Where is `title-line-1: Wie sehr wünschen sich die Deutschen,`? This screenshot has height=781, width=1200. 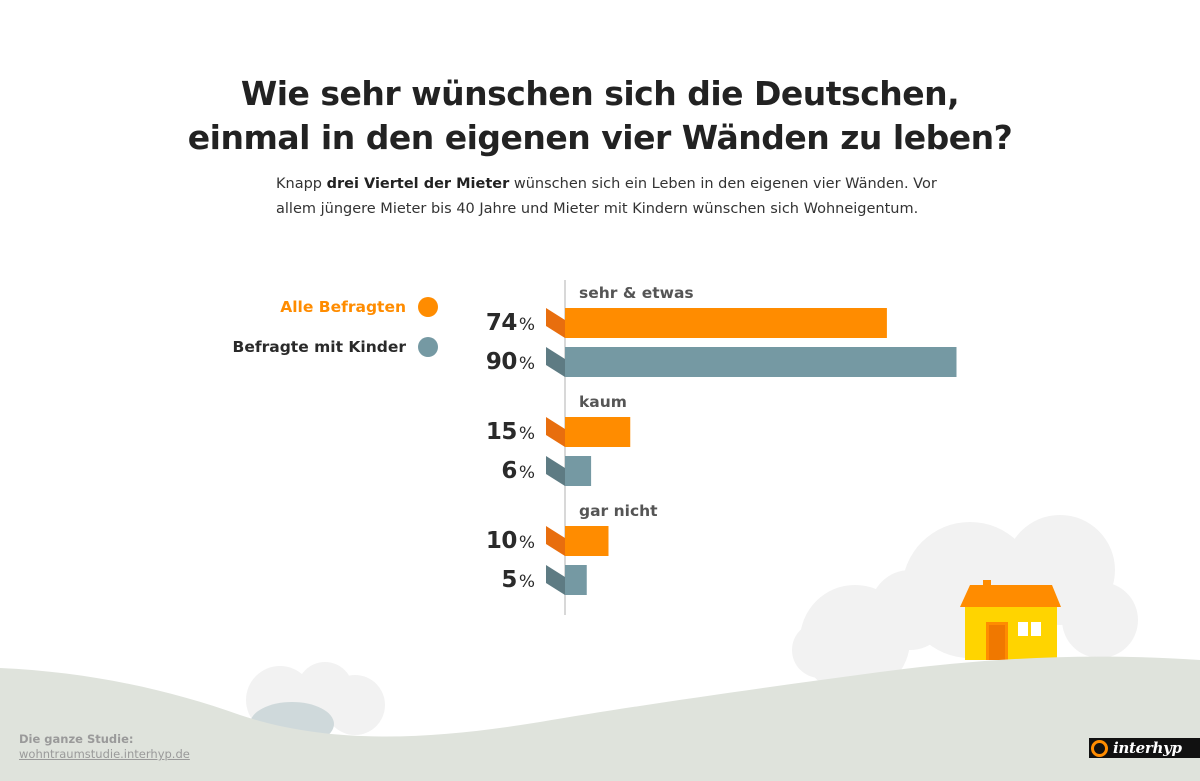
title-line-1: Wie sehr wünschen sich die Deutschen, is located at coordinates (600, 93).